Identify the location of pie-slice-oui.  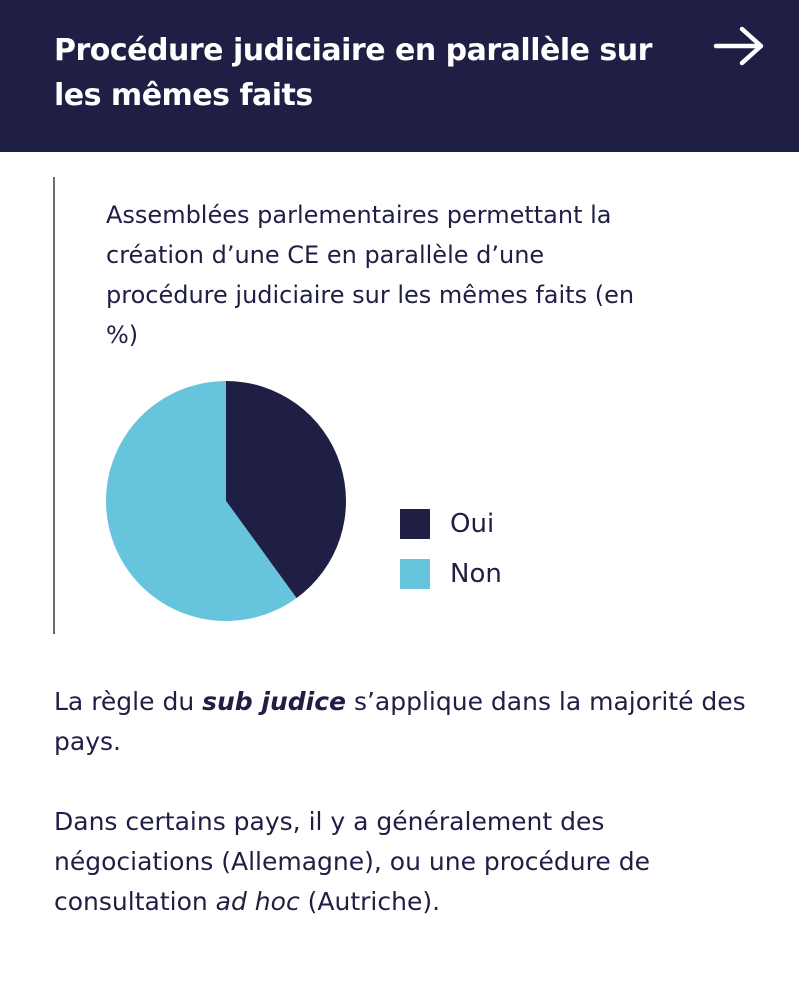
(286, 490).